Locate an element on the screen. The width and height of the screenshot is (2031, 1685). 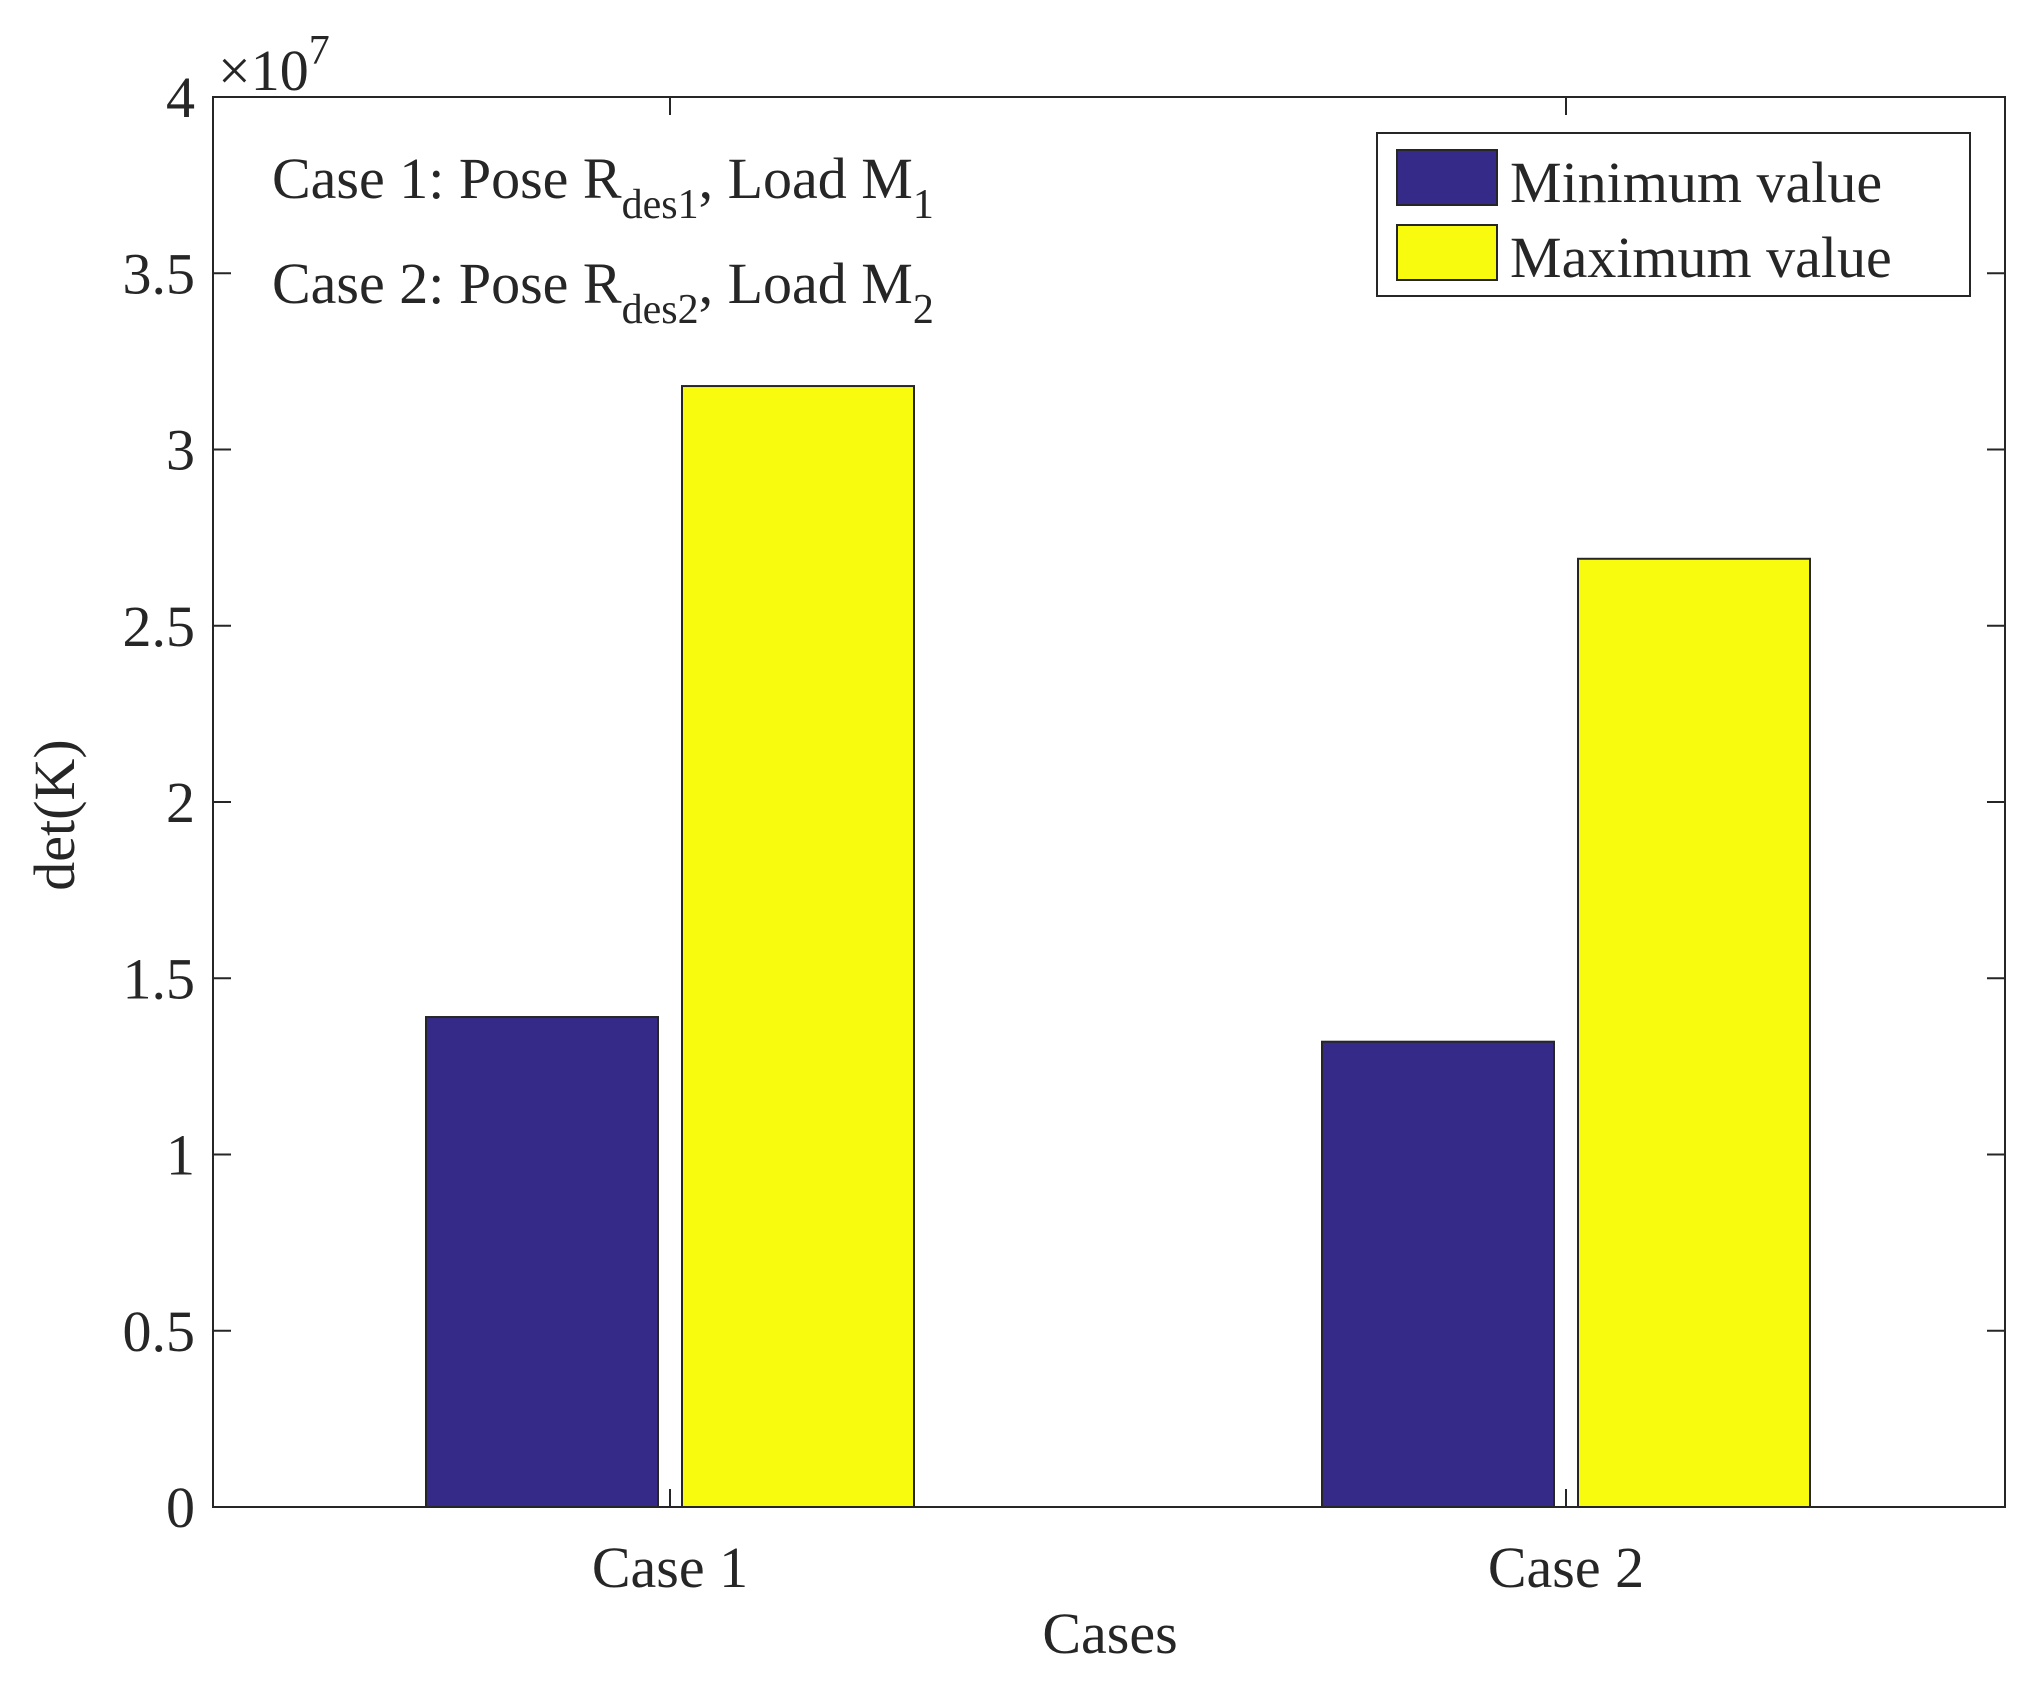
y-tick-label: 2 is located at coordinates (180, 802).